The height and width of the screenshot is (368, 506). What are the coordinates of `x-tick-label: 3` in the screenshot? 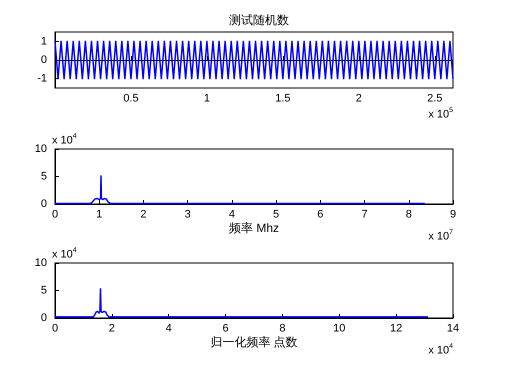 It's located at (187, 214).